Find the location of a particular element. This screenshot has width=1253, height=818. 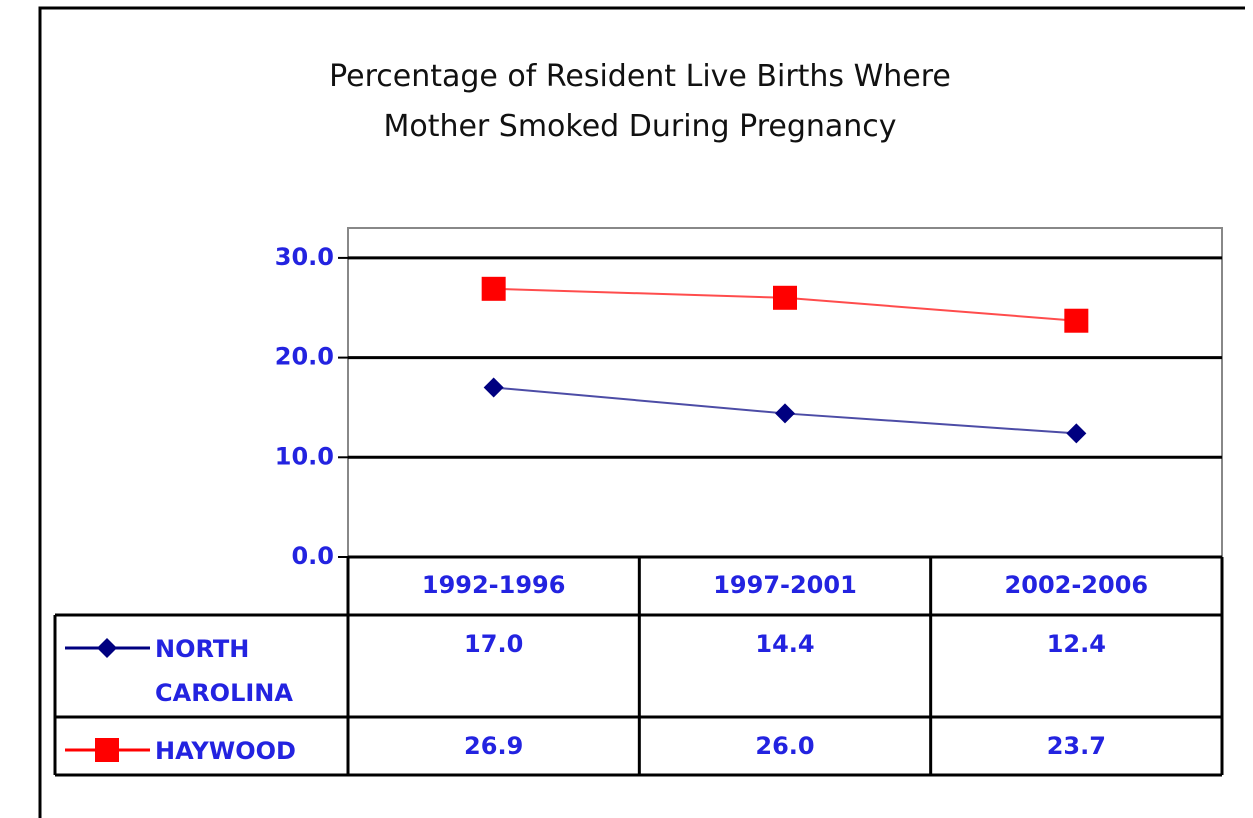

x-tick-label: 2002-2006 is located at coordinates (1077, 585).